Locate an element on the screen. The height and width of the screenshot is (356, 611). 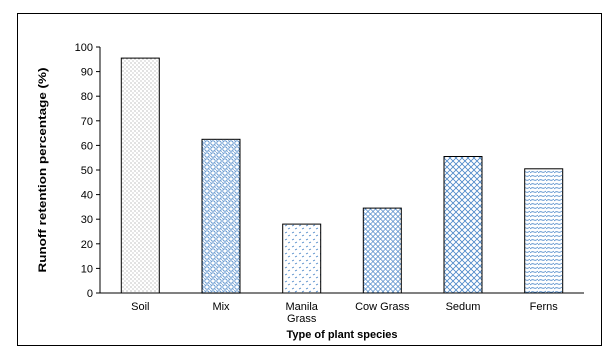
y-tick-label: 80 is located at coordinates (87, 97).